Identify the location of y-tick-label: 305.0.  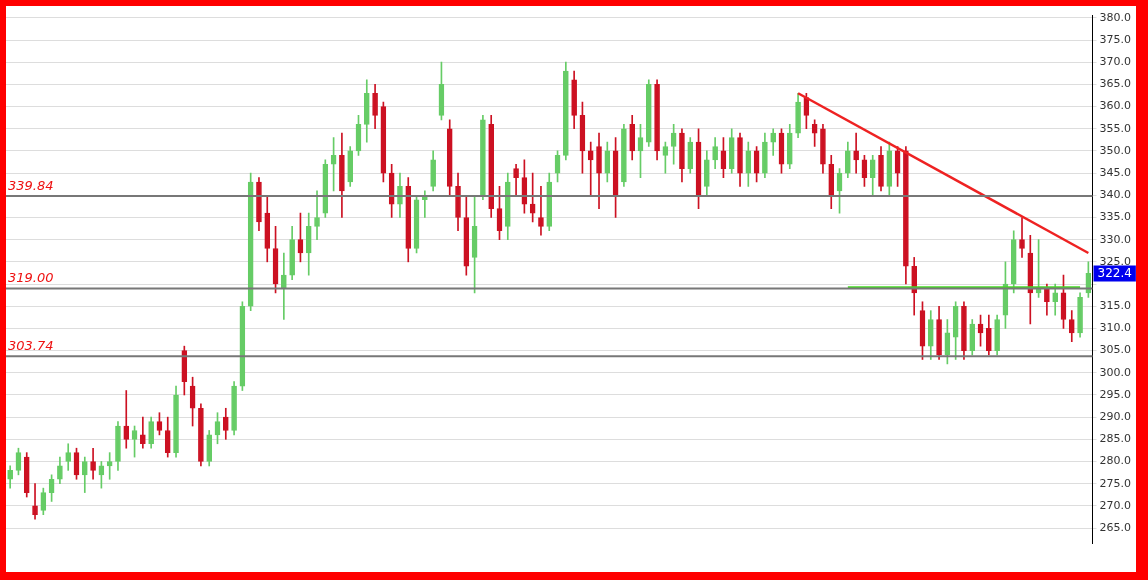
(1115, 350).